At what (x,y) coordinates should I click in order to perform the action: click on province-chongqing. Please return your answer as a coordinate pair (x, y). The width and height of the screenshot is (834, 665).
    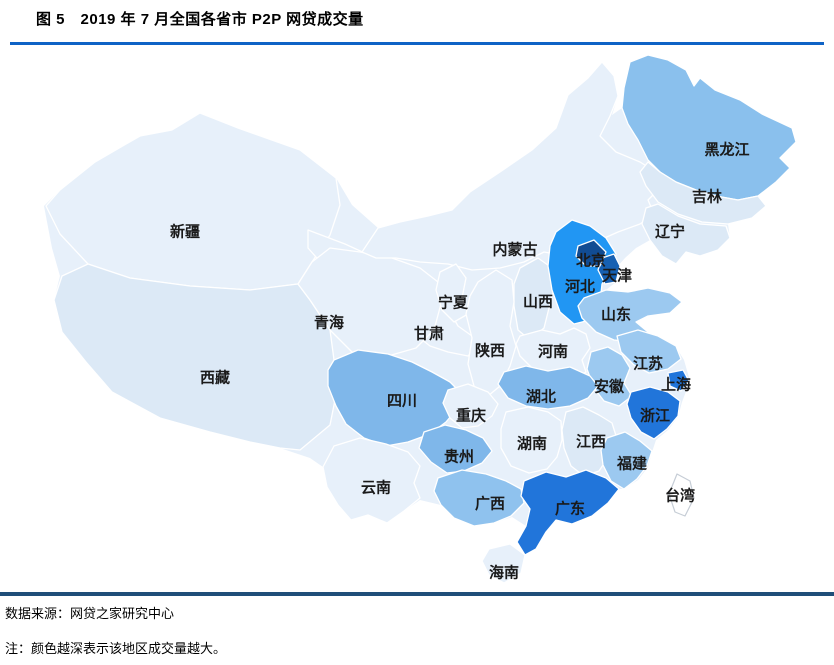
    Looking at the image, I should click on (470, 406).